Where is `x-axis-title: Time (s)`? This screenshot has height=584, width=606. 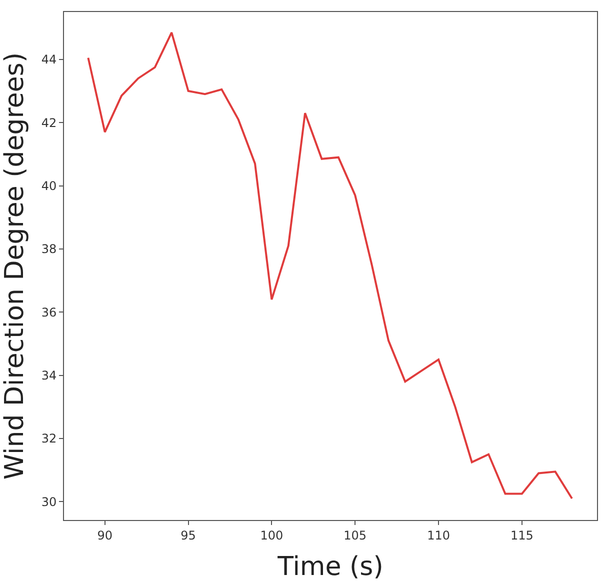
x-axis-title: Time (s) is located at coordinates (330, 567).